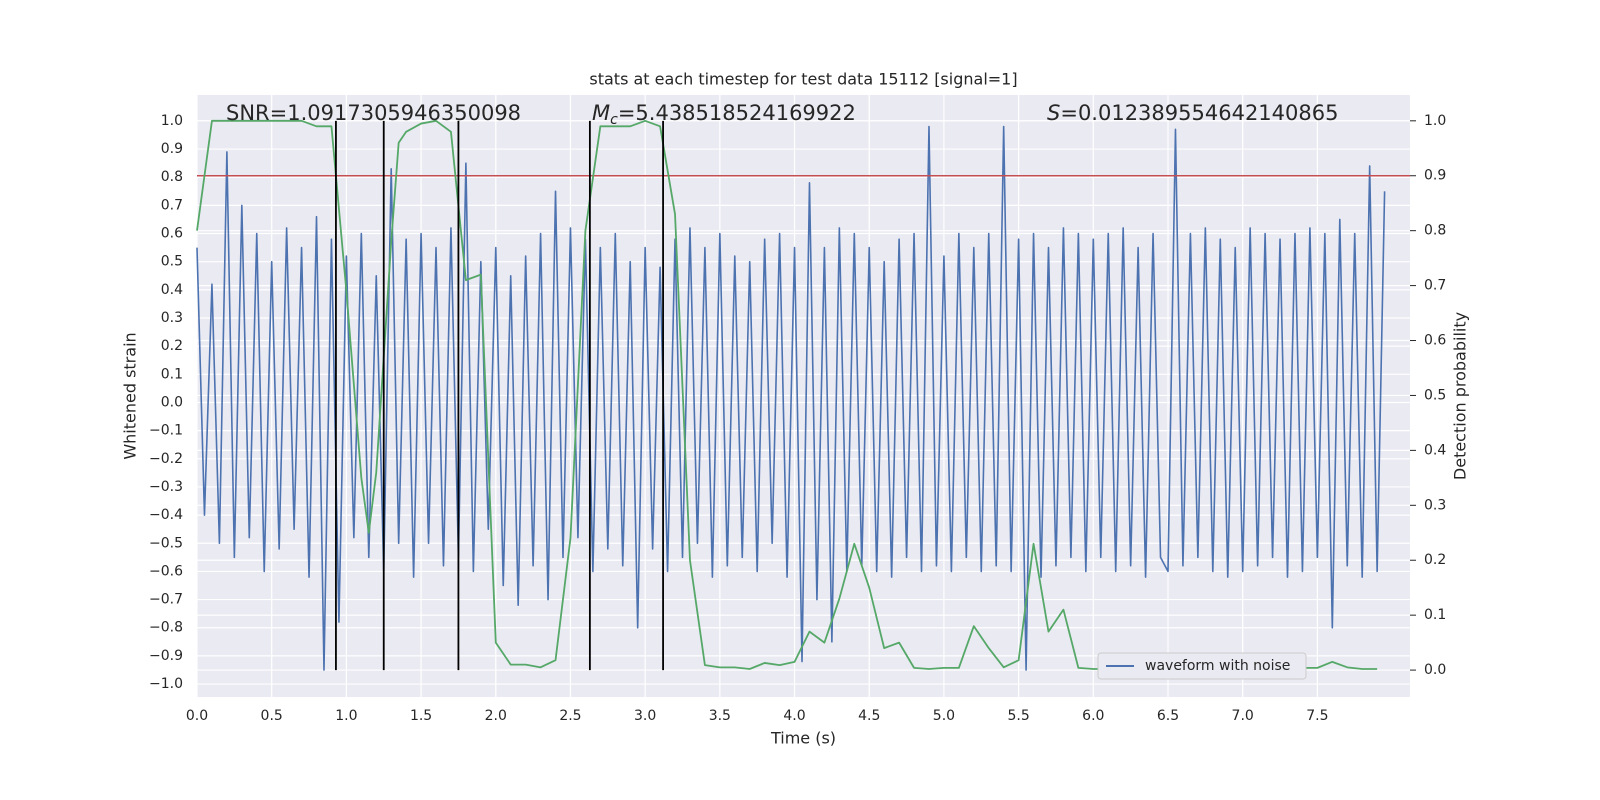  I want to click on y2-tick-label: 0.6, so click(1435, 341).